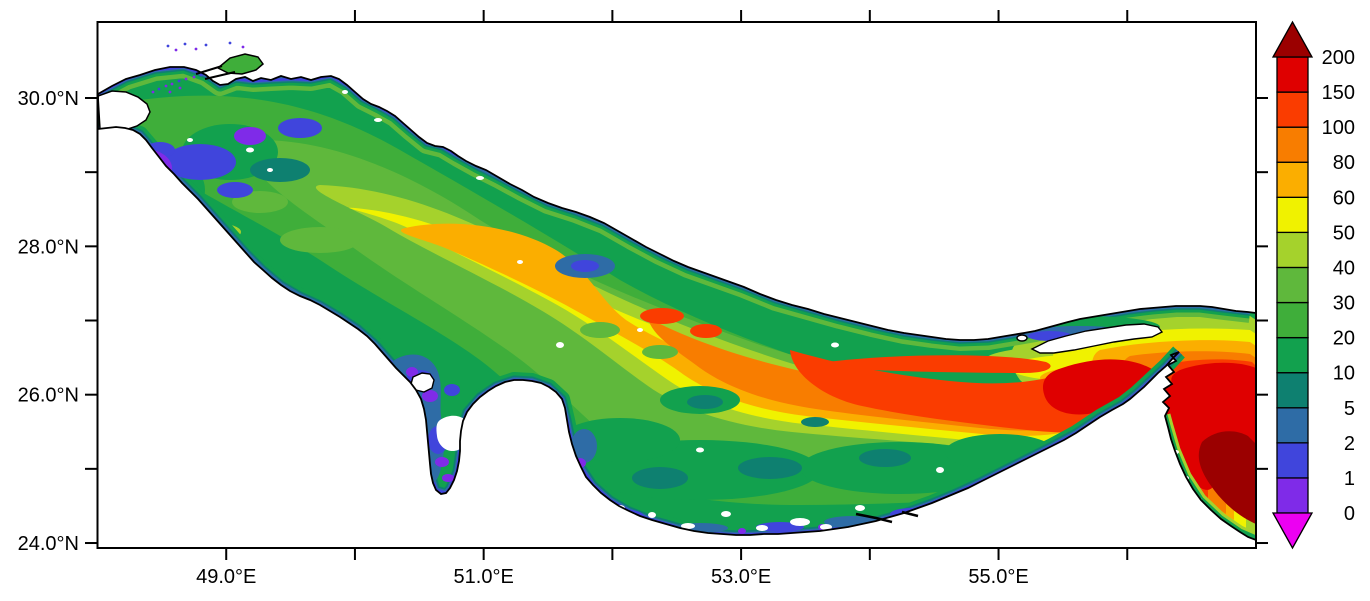 This screenshot has width=1370, height=601. I want to click on y-axis-label: 26.0°N, so click(48, 396).